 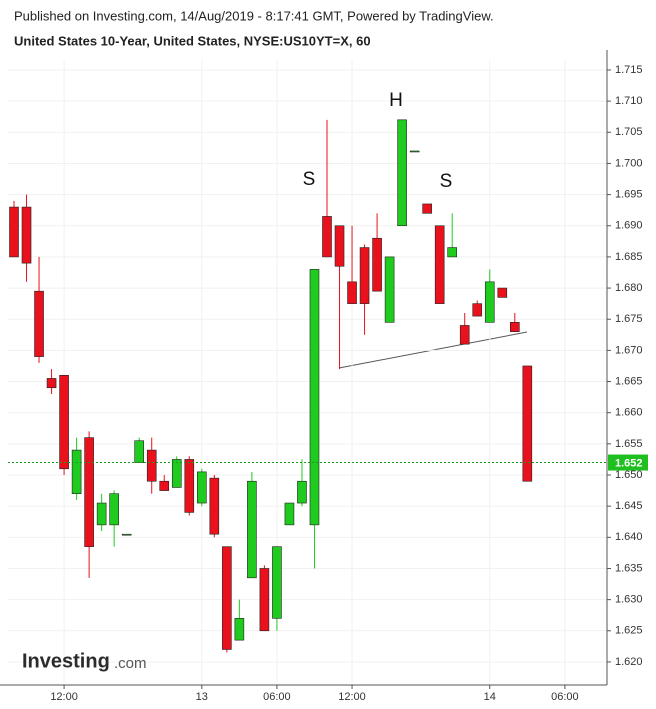 I want to click on y-tick-label: 1.645, so click(x=629, y=506).